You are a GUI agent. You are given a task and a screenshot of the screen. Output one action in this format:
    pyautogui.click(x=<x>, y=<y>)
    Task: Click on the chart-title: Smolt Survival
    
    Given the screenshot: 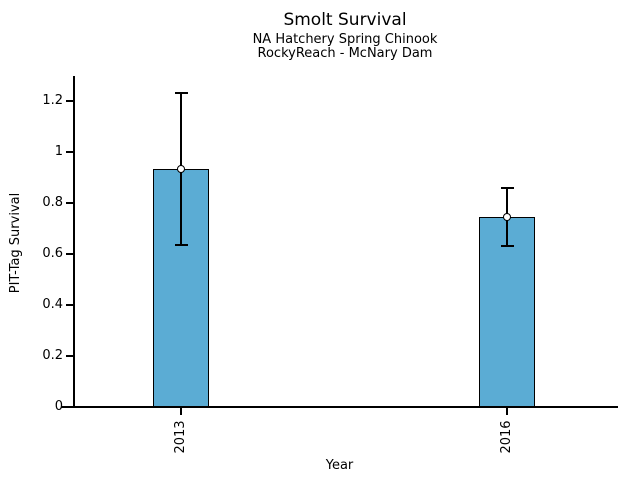 What is the action you would take?
    pyautogui.click(x=345, y=20)
    